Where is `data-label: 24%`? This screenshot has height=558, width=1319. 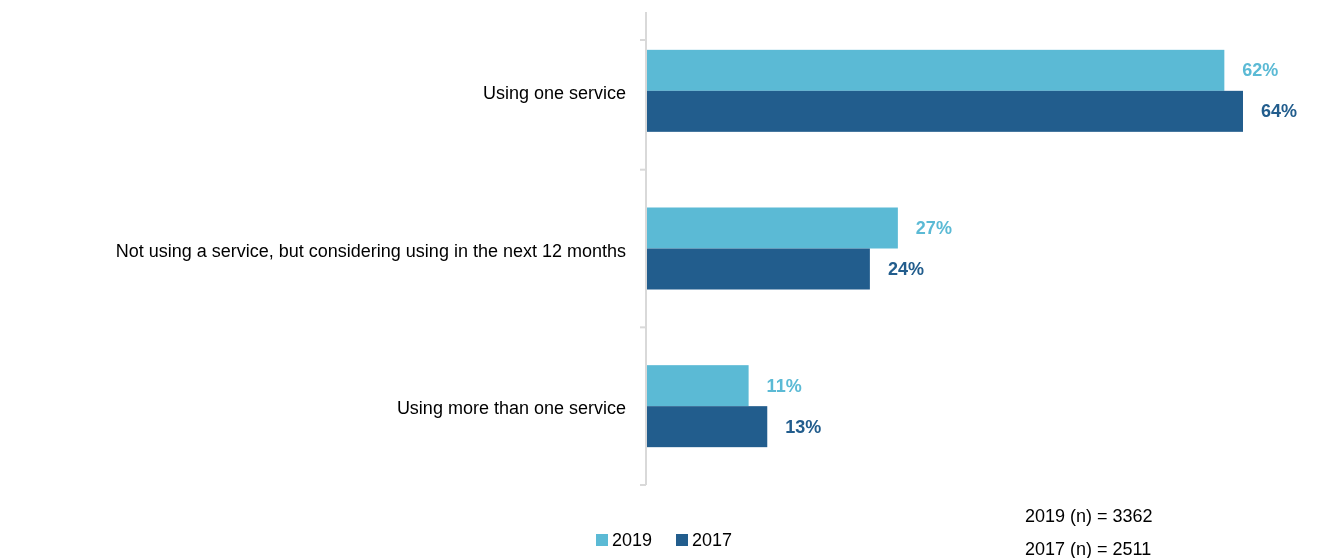
data-label: 24% is located at coordinates (905, 269).